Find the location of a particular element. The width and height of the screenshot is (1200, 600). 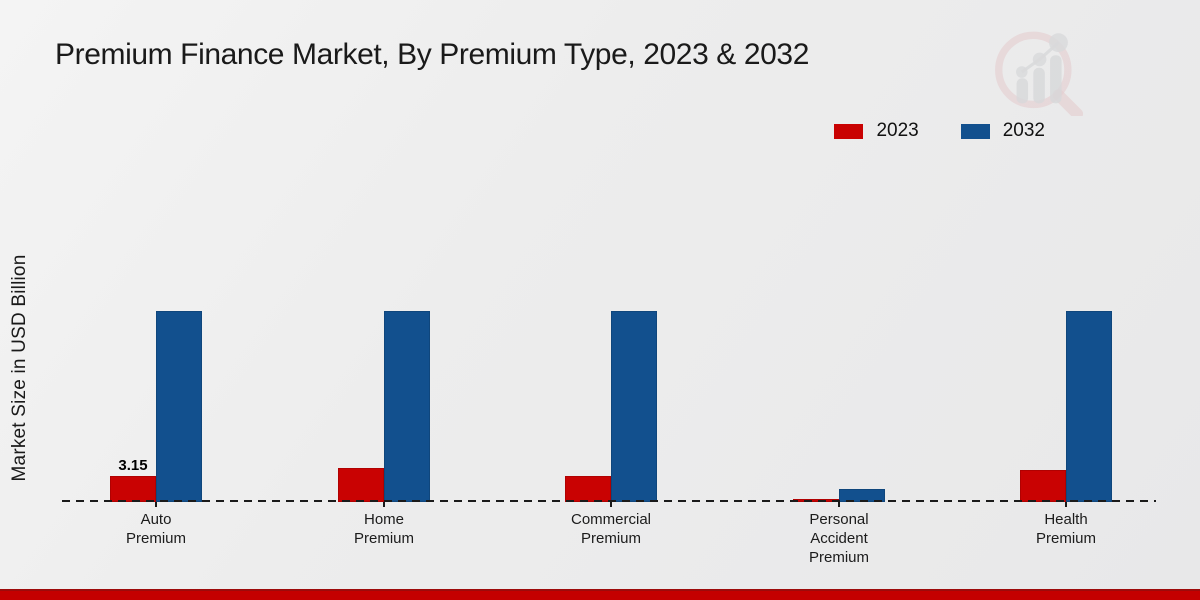

footer-accent-bar is located at coordinates (600, 594).